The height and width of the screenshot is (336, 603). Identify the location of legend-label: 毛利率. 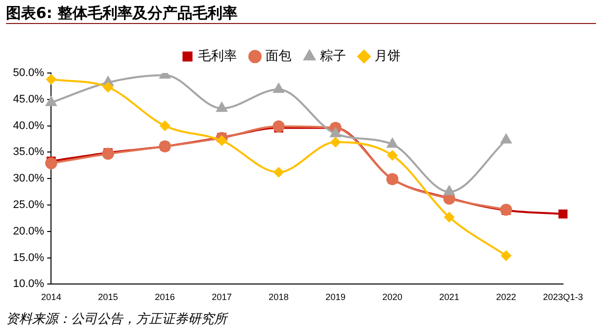
(217, 56).